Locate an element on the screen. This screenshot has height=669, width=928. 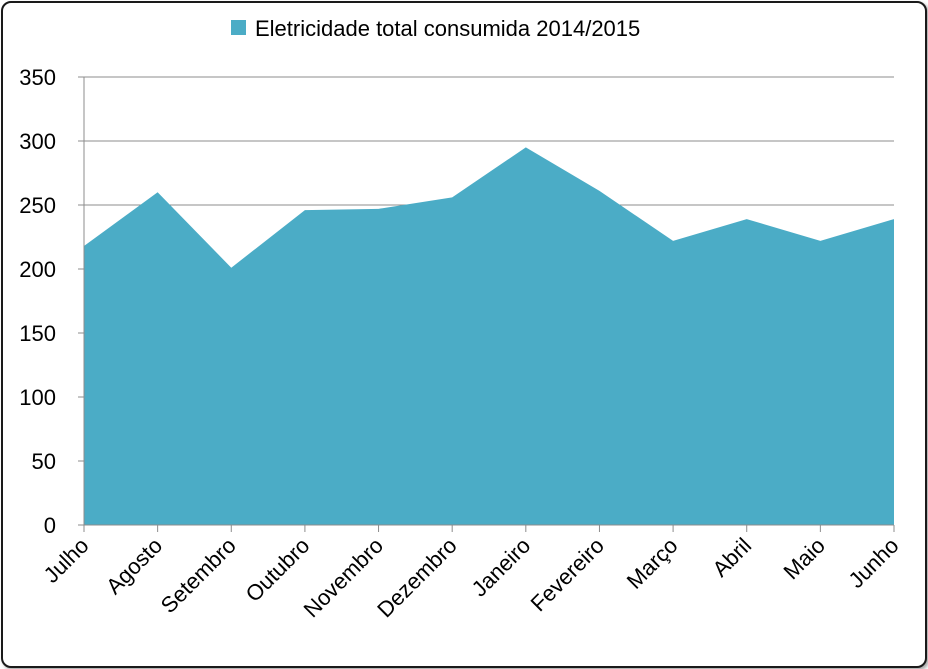
legend-swatch is located at coordinates (238, 27).